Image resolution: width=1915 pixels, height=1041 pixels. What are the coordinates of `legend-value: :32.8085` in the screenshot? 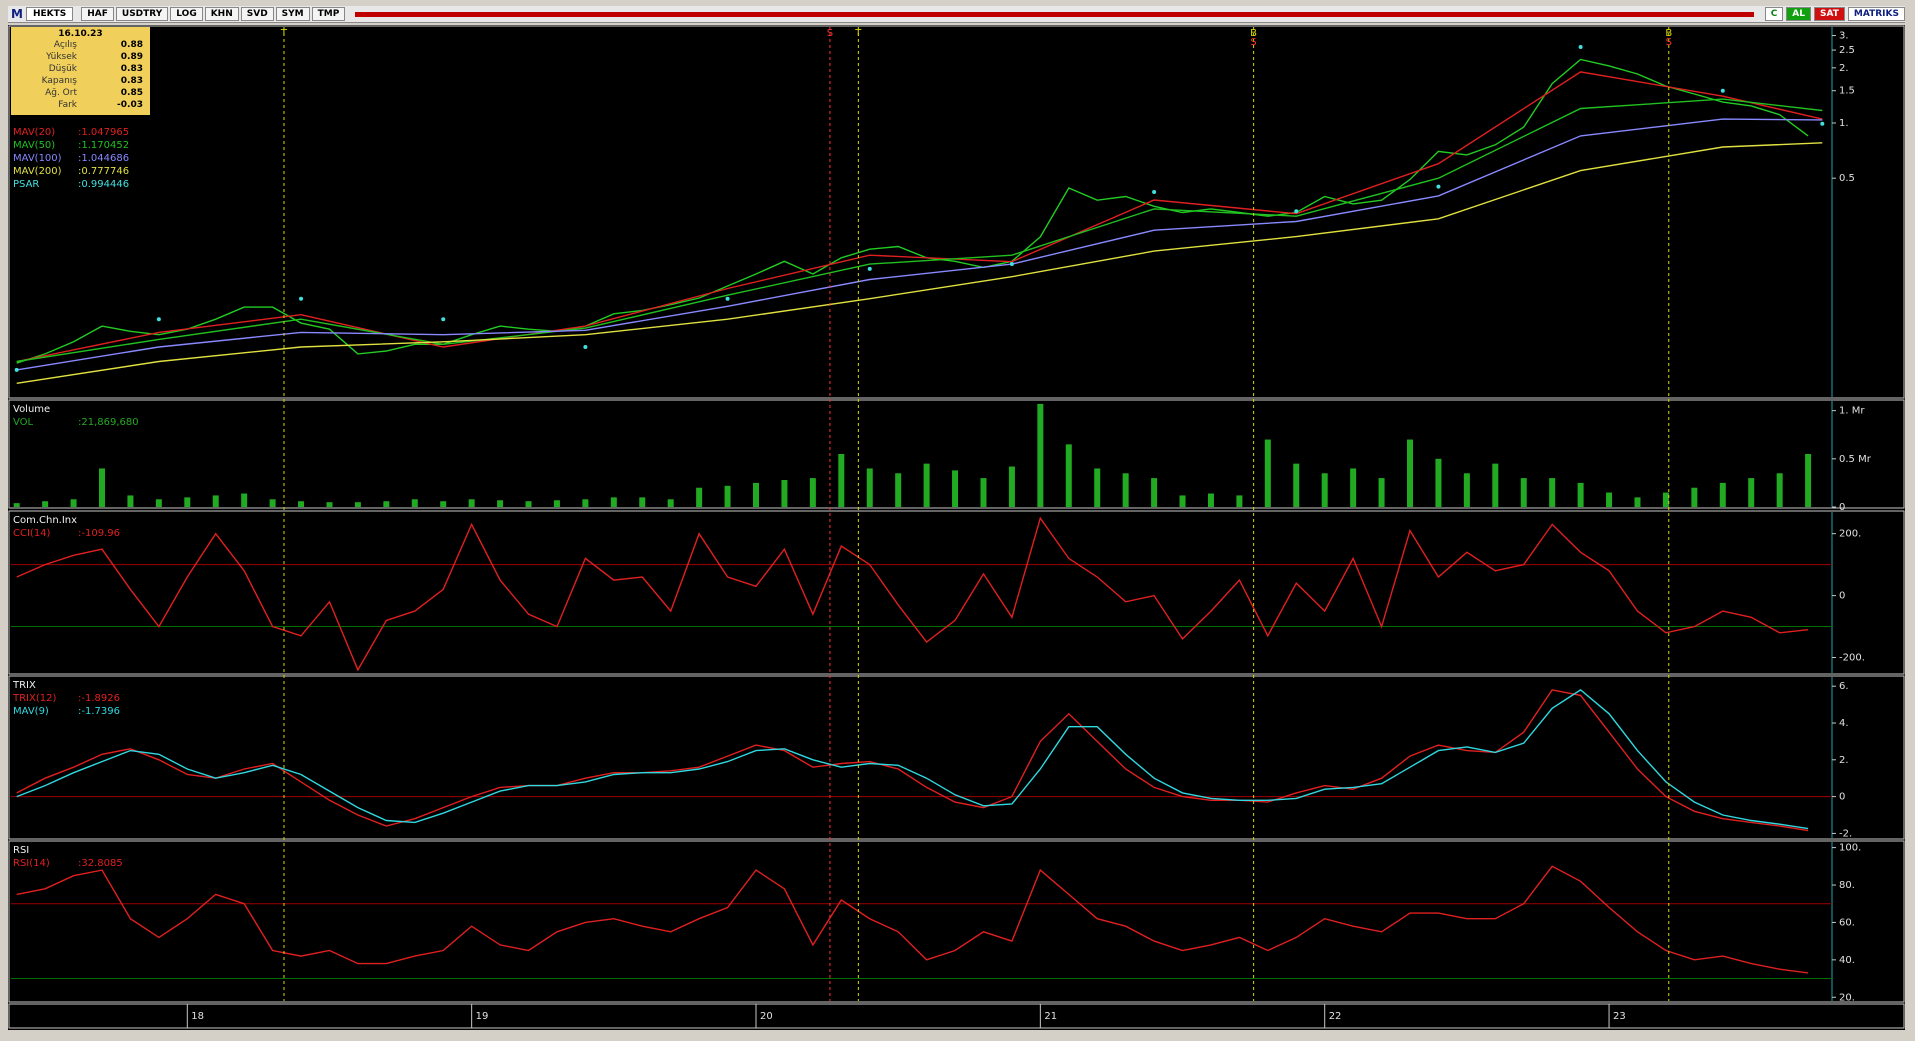 It's located at (100, 863).